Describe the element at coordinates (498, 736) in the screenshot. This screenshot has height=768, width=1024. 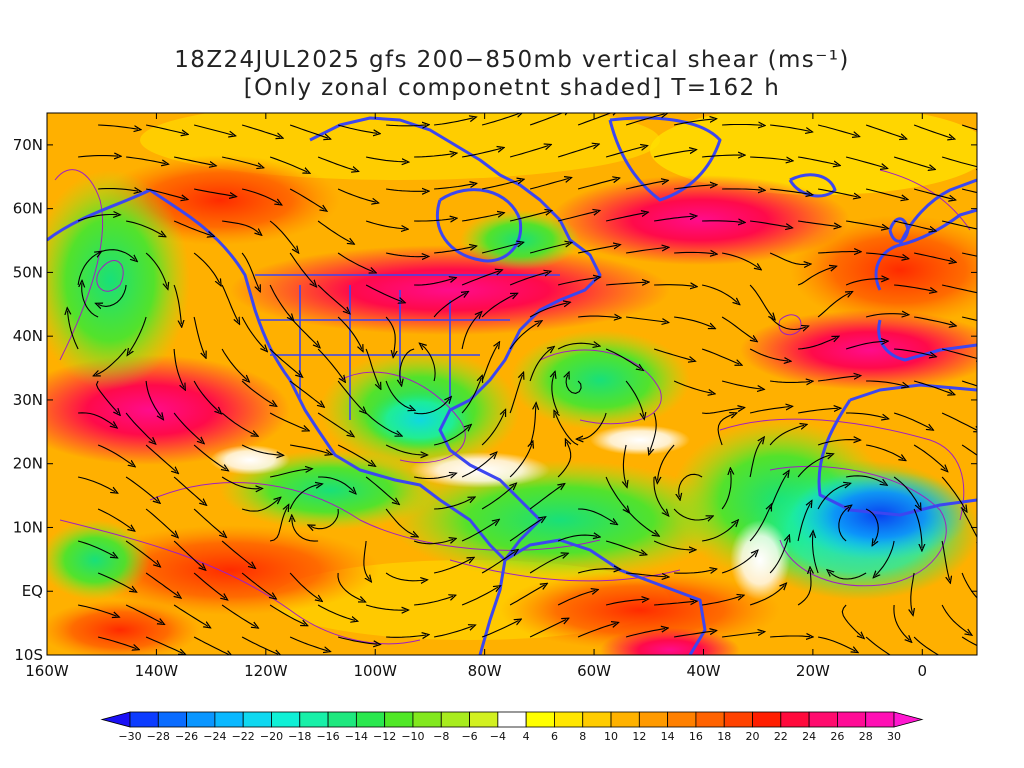
I see `colorbar-label: −4` at that location.